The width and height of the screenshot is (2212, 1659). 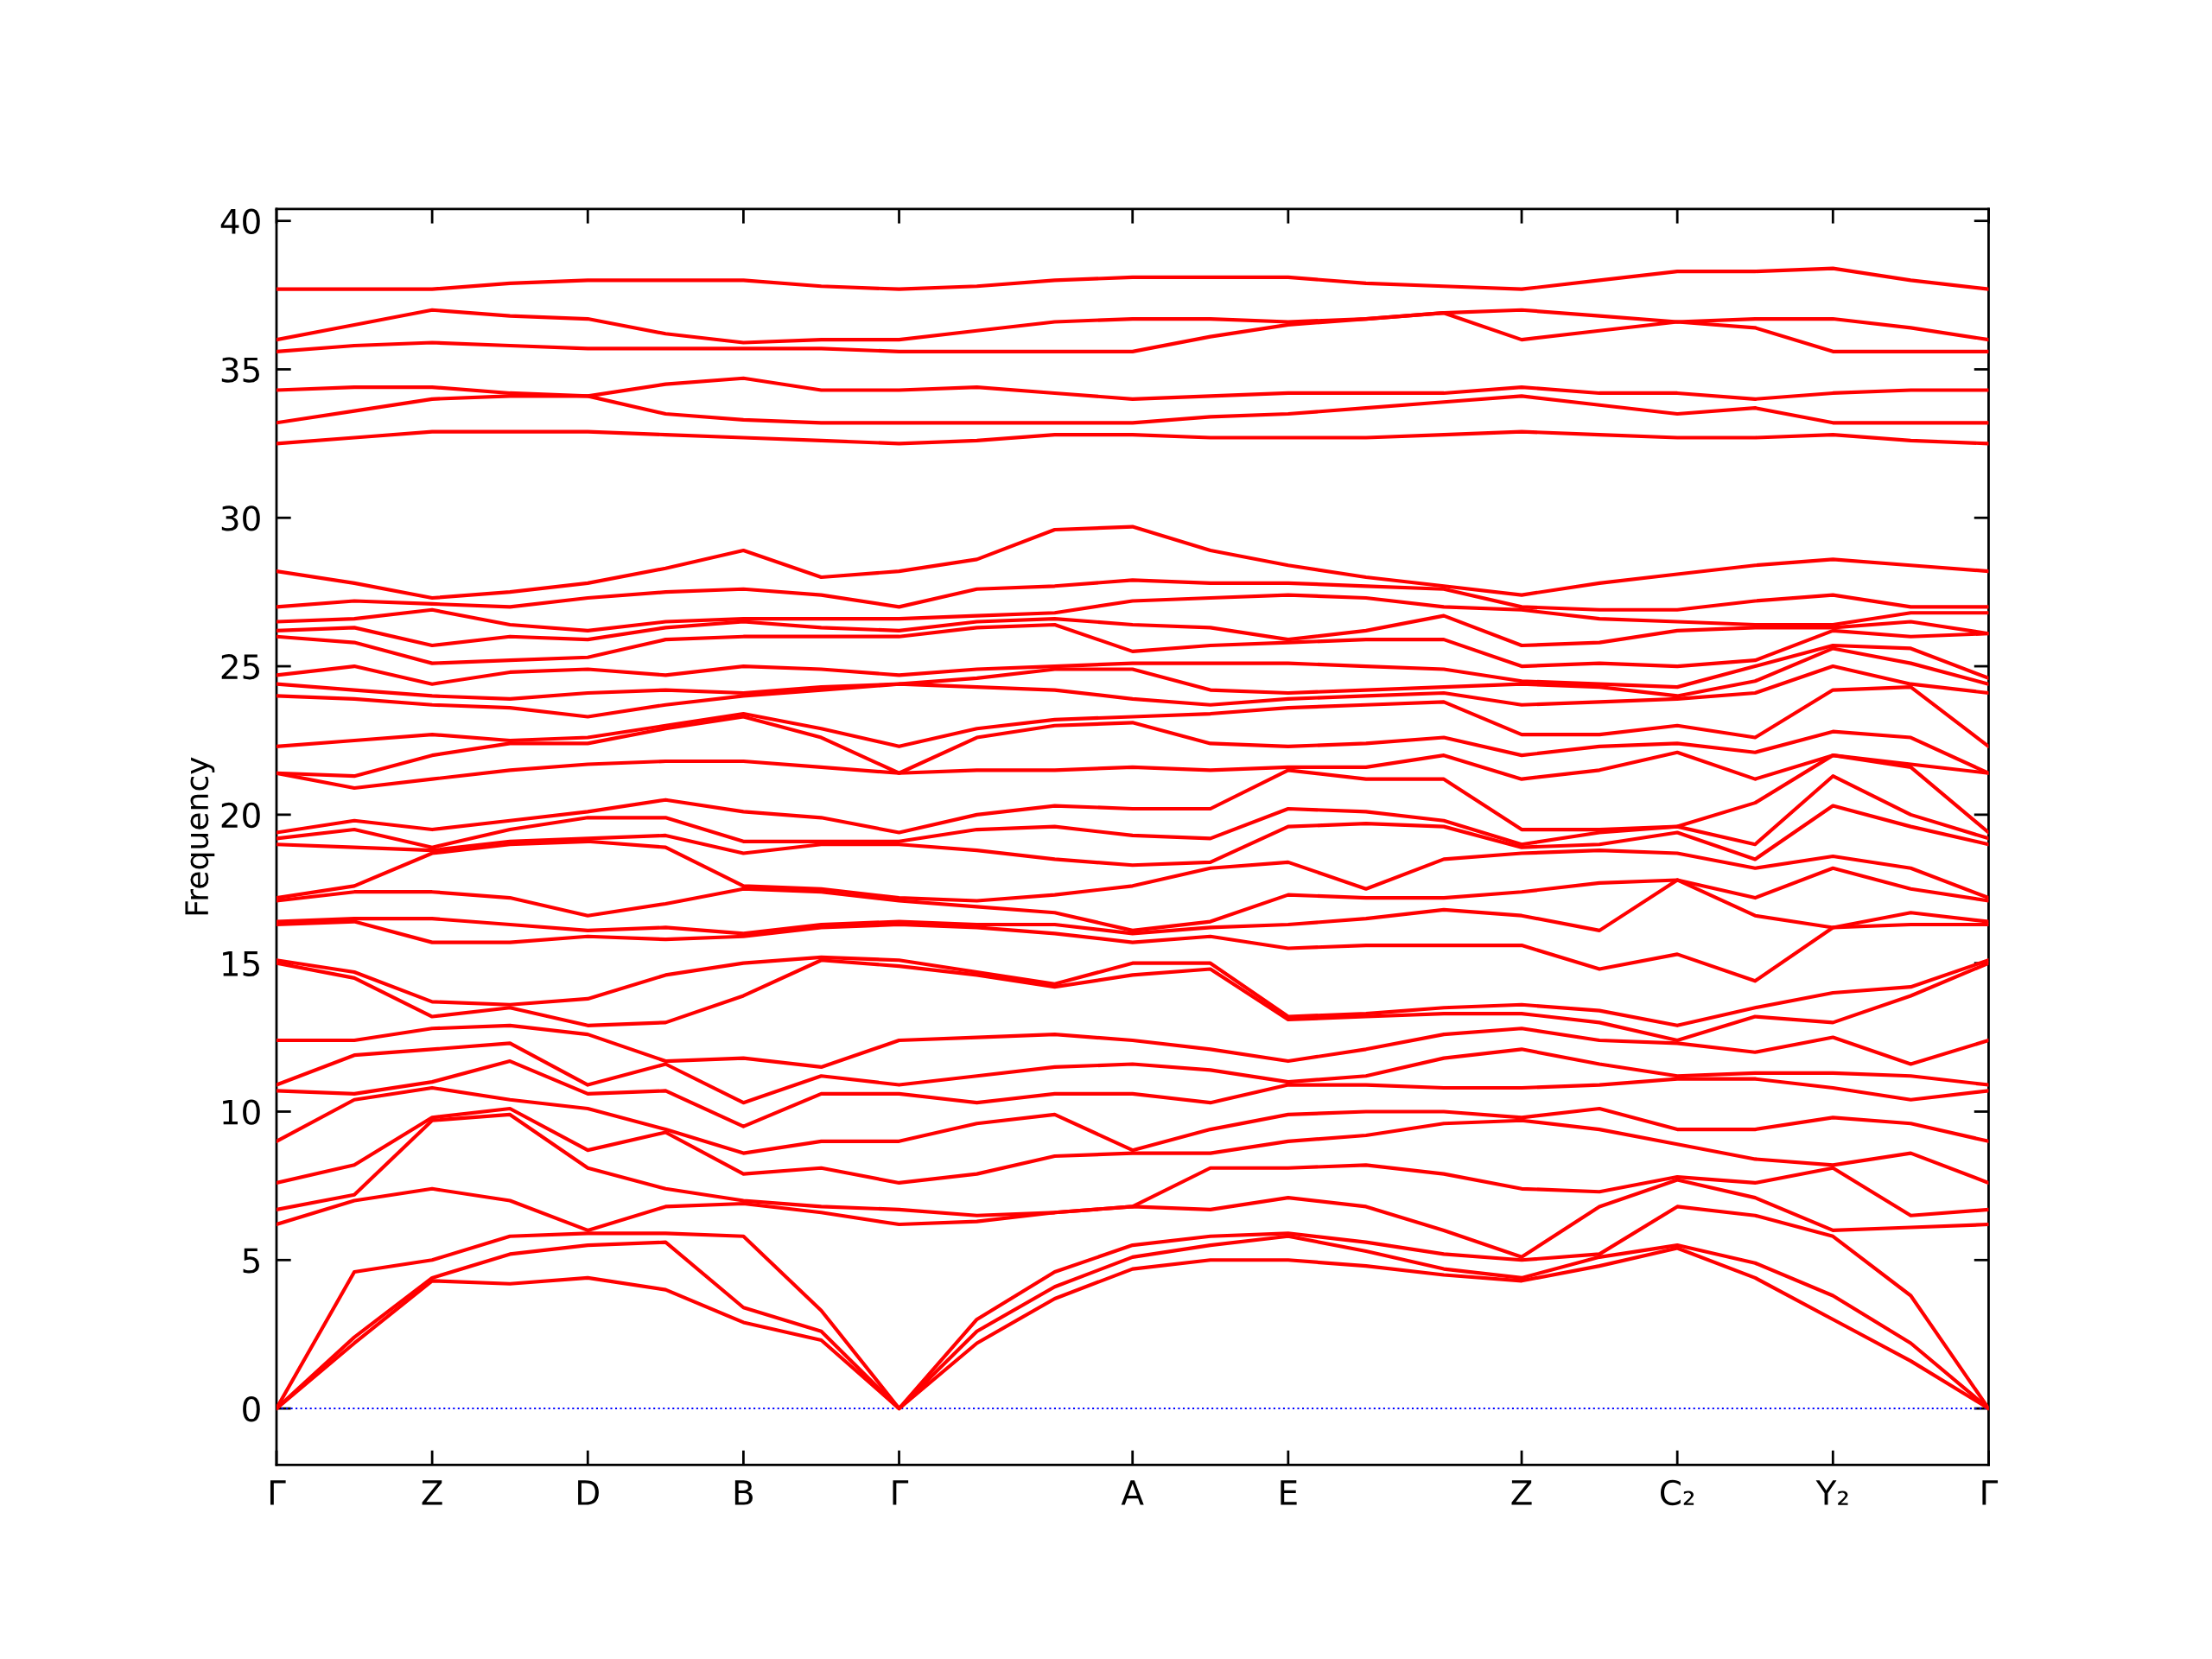 What do you see at coordinates (1831, 1492) in the screenshot?
I see `x-tick-label: Y₂` at bounding box center [1831, 1492].